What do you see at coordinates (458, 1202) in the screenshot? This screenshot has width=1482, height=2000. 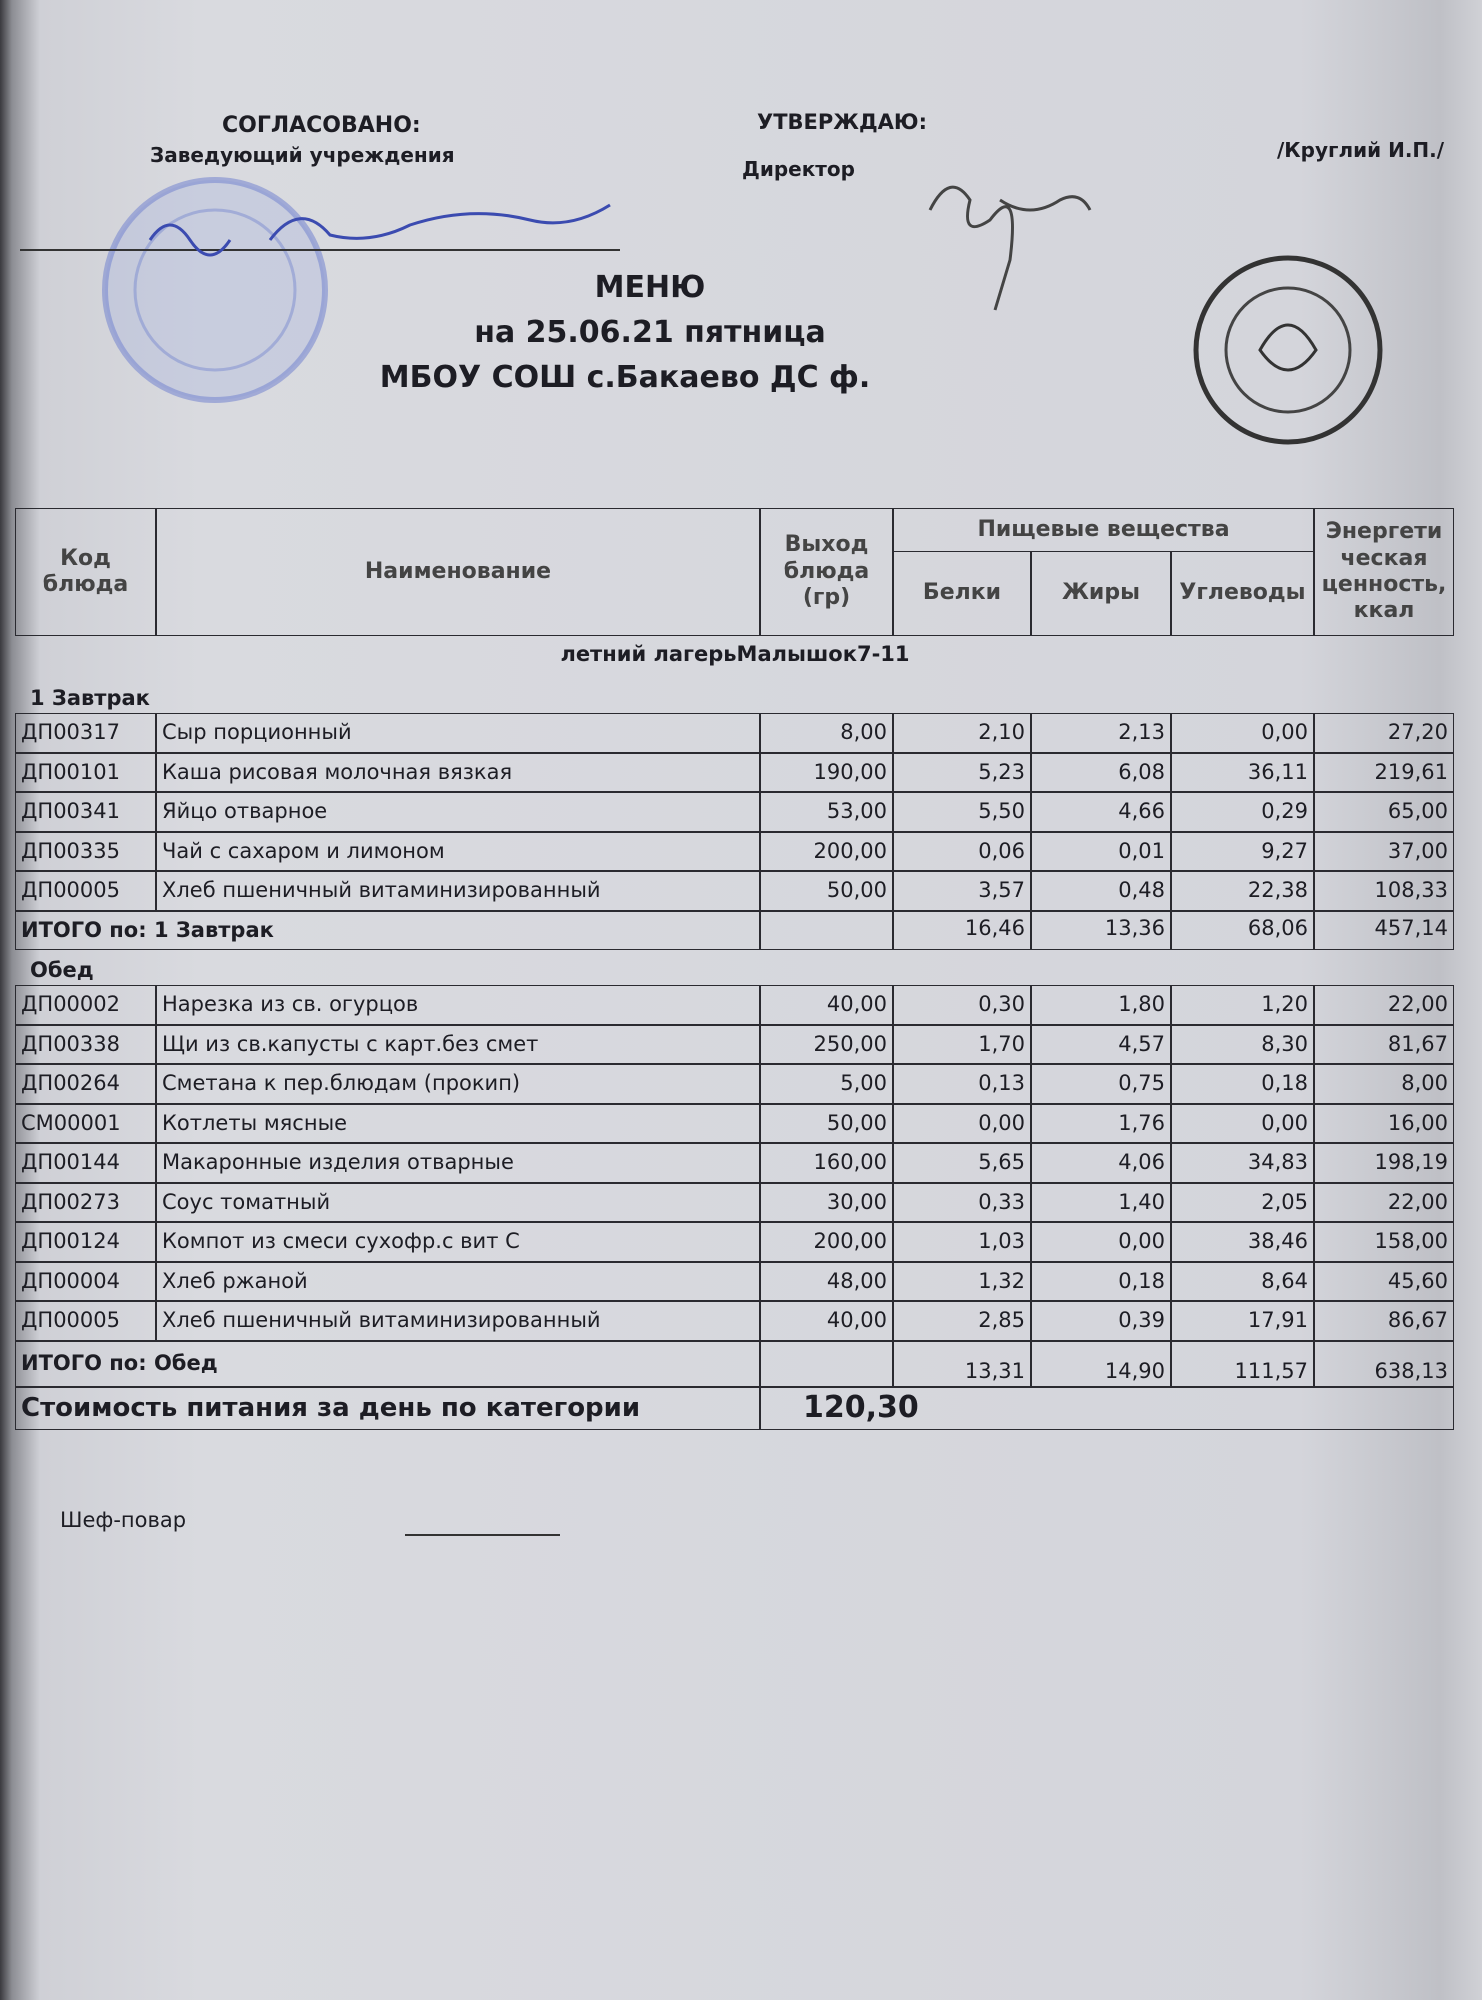 I see `text-cell: Соус томатный` at bounding box center [458, 1202].